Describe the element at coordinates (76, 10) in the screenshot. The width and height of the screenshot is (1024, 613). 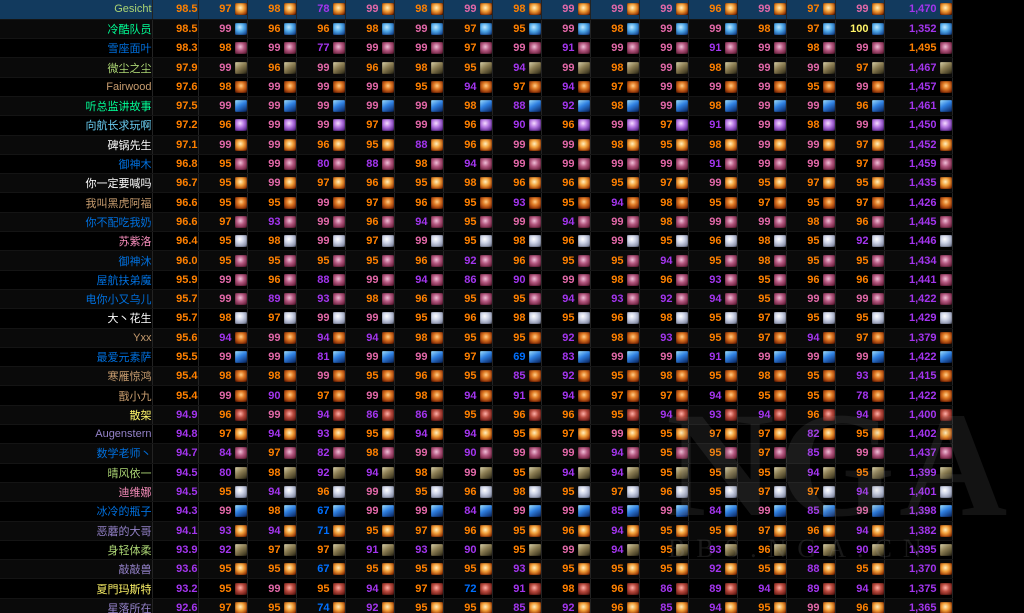
I see `player-name: Gesicht` at that location.